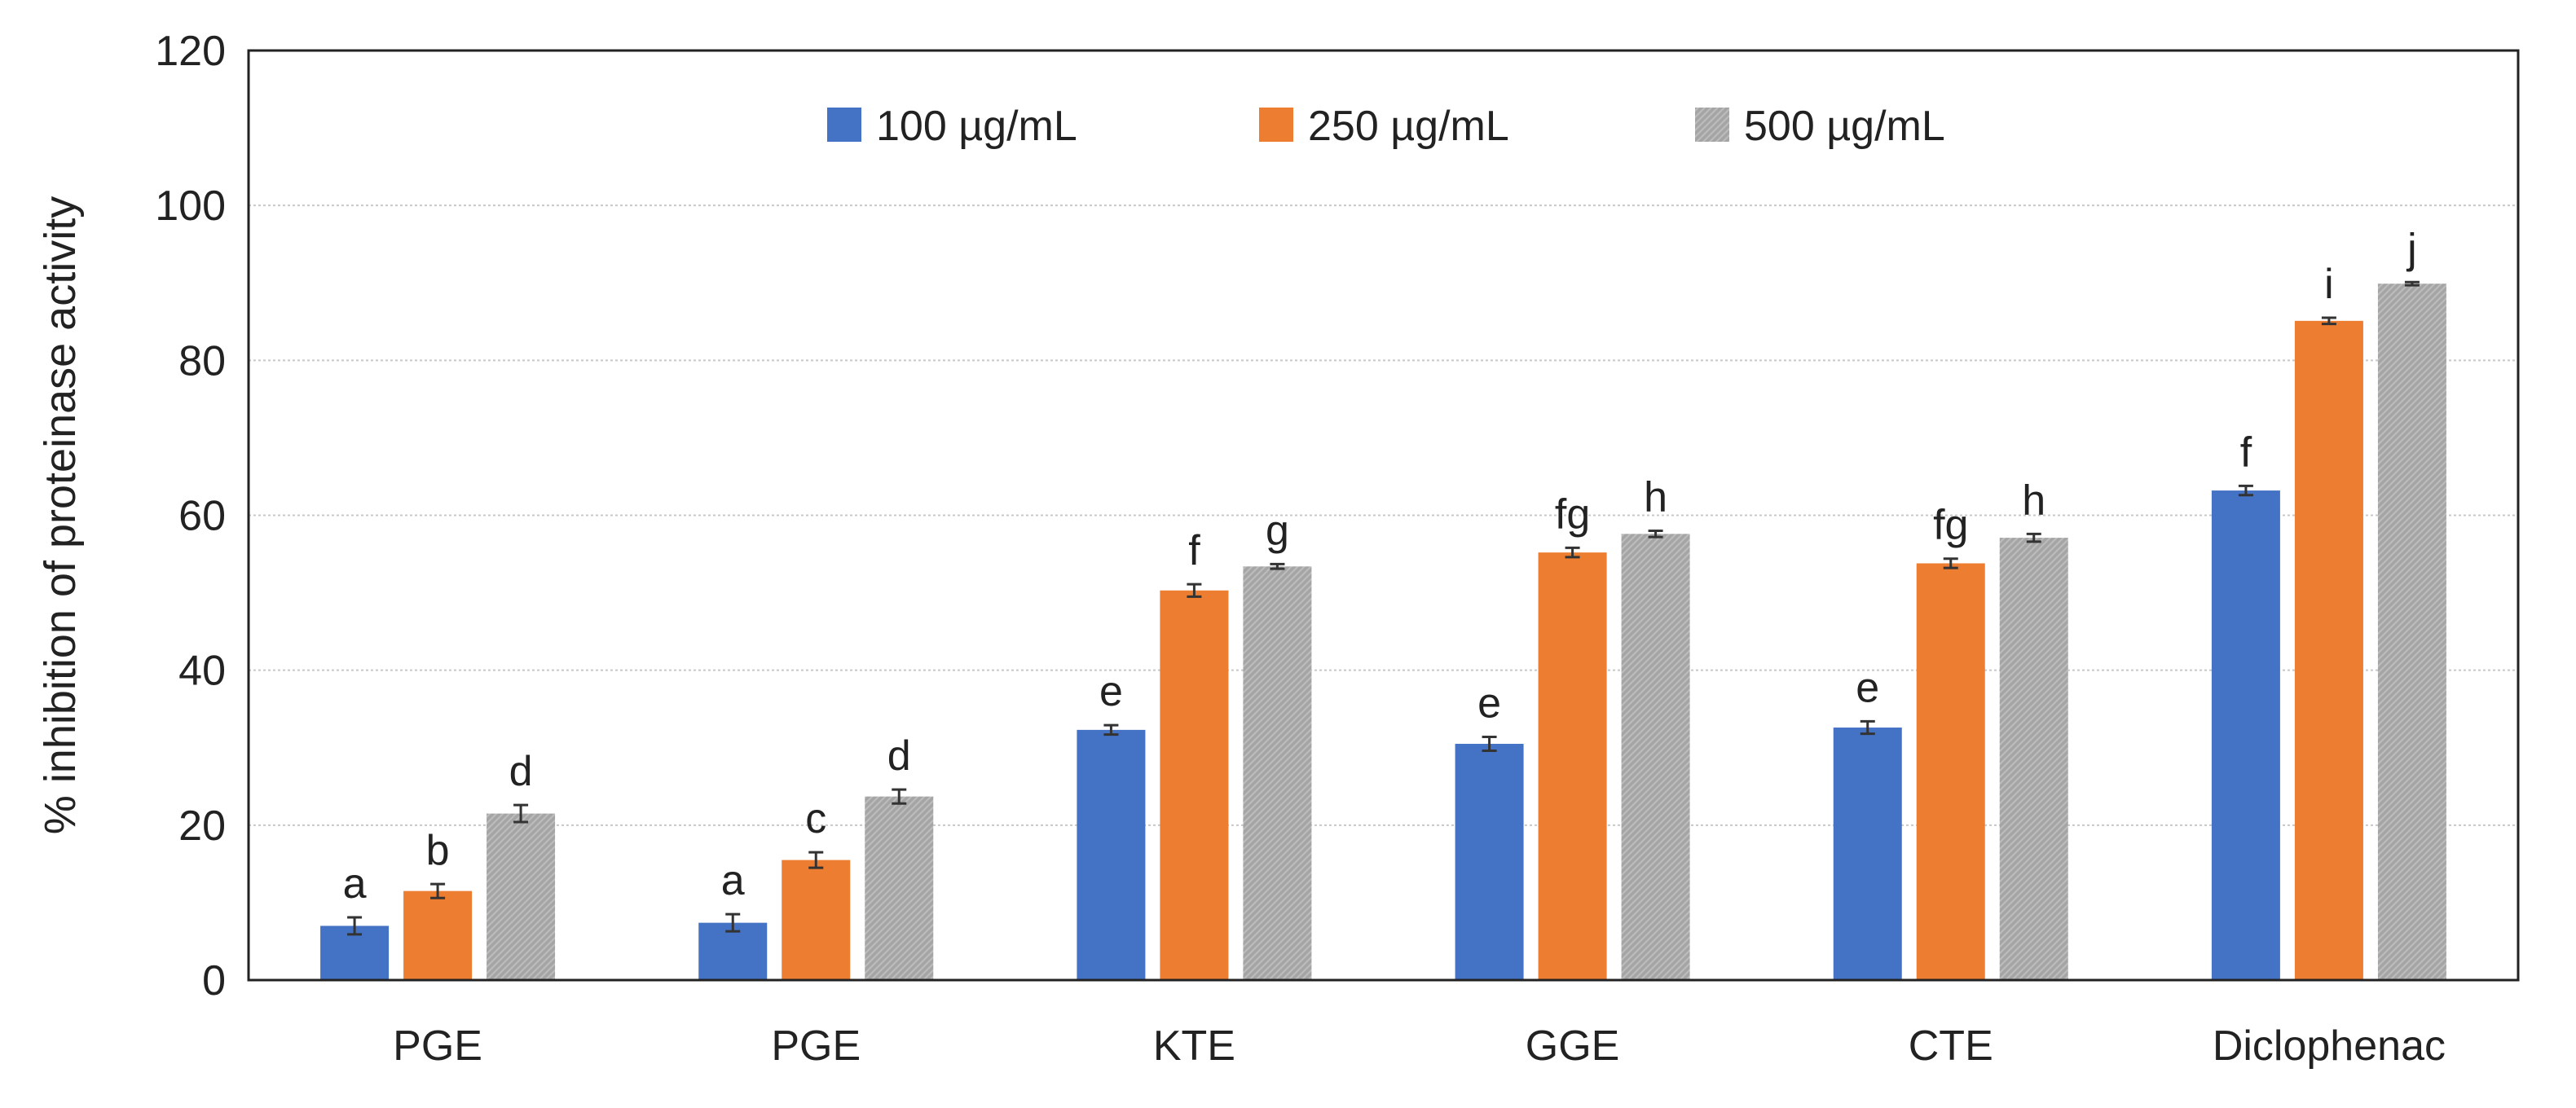  I want to click on significance-label: j, so click(2412, 248).